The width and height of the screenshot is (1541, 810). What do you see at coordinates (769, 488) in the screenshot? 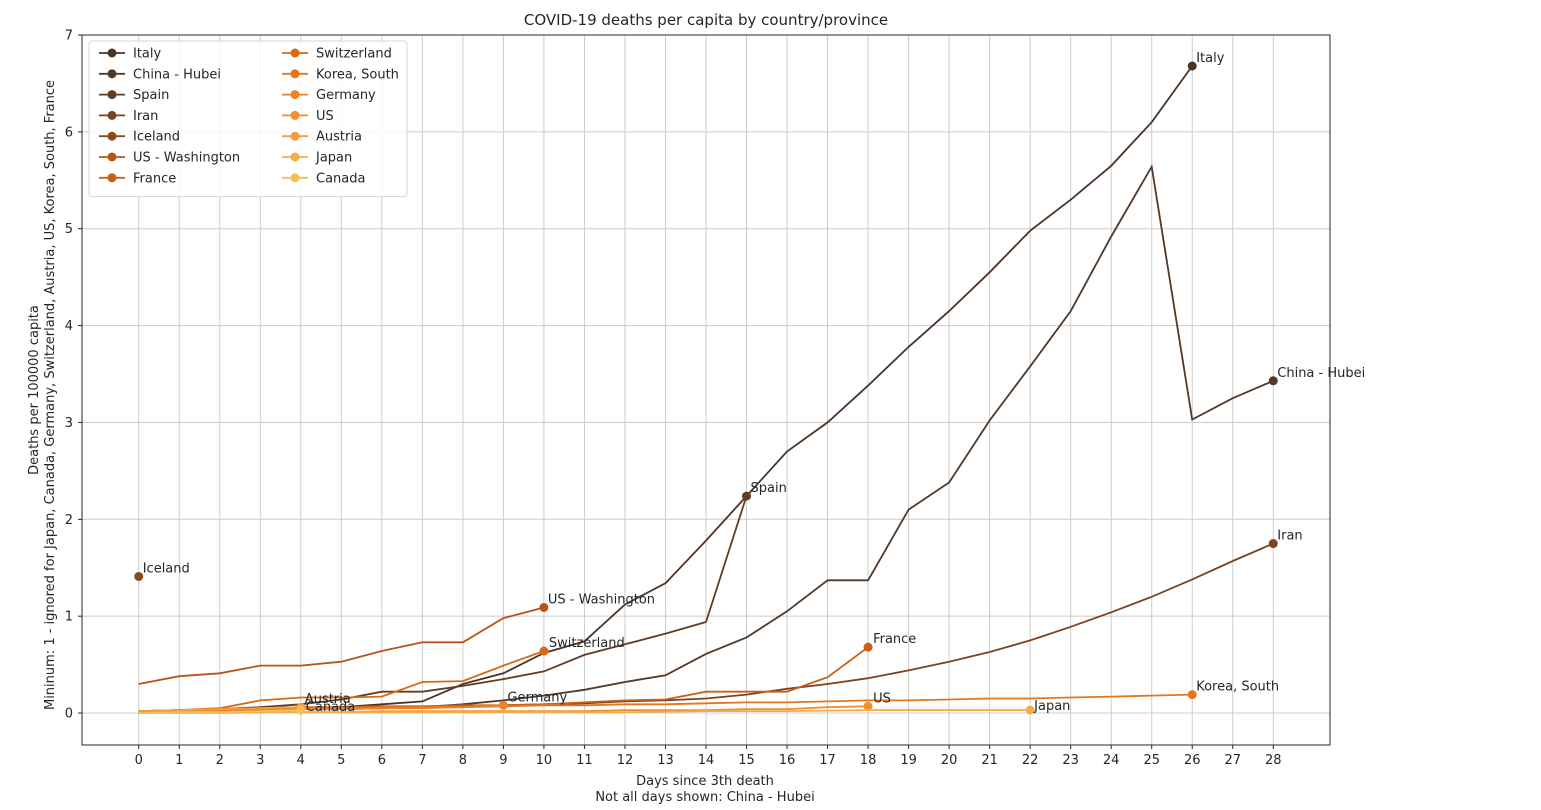
I see `endpoint-label-2: Spain` at bounding box center [769, 488].